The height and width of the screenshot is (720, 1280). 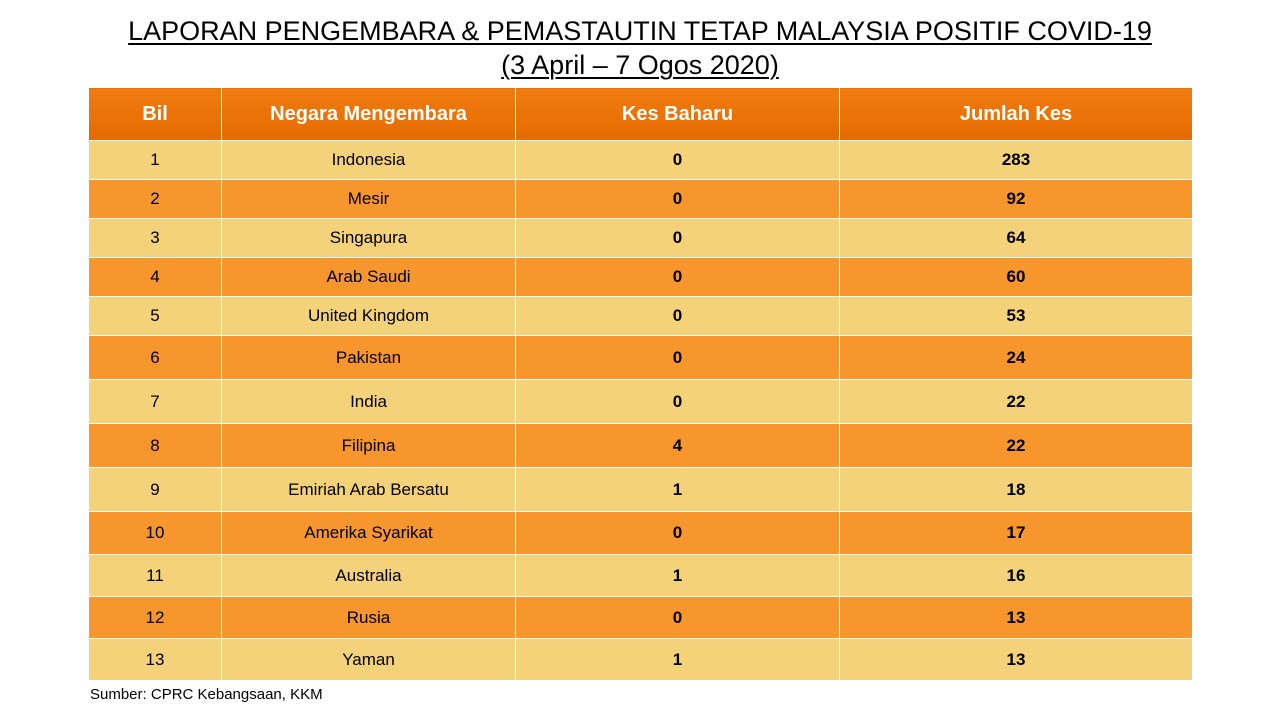 I want to click on table-row: 7 India 0 22, so click(x=640, y=401).